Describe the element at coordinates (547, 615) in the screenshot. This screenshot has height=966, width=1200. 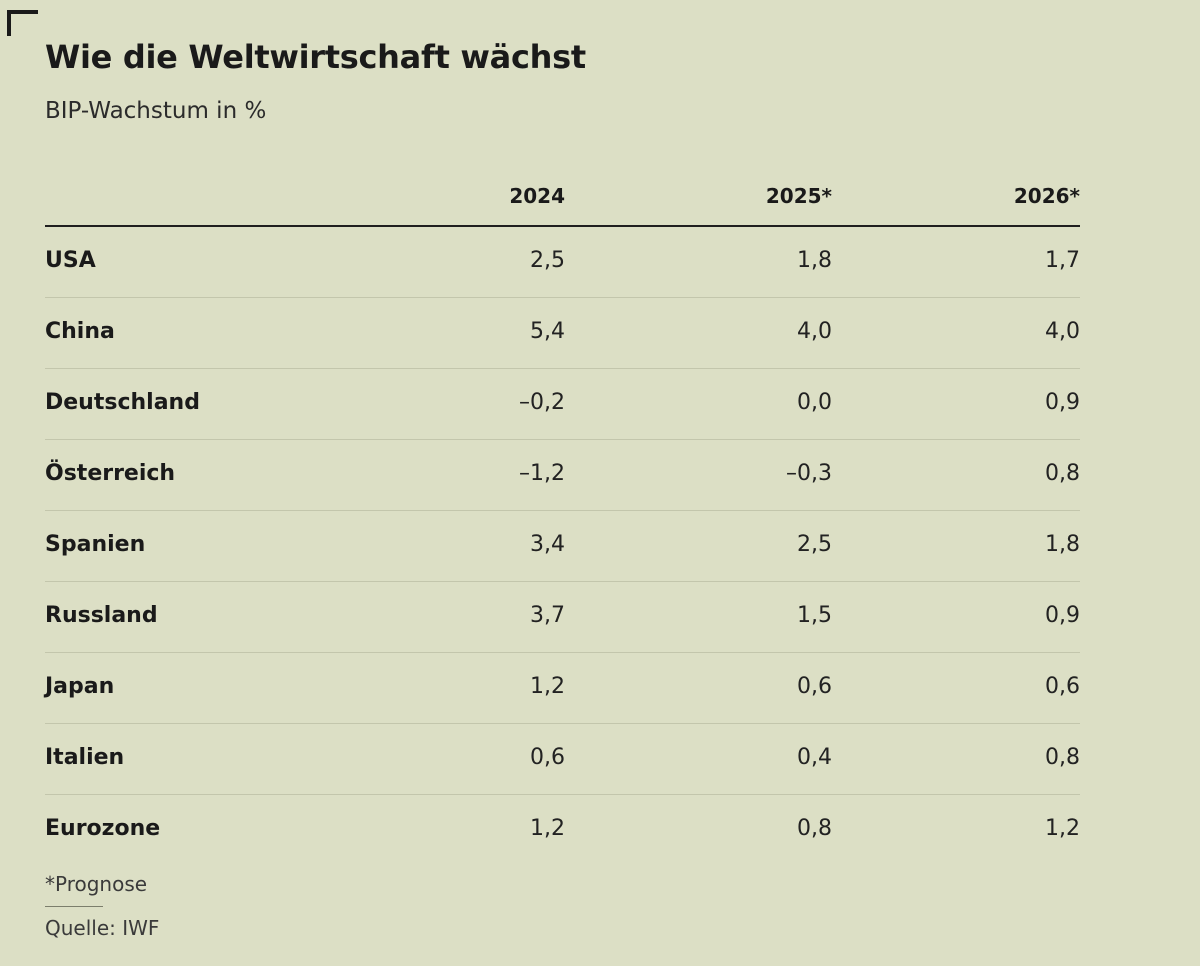
I see `value-2024: 3,7` at that location.